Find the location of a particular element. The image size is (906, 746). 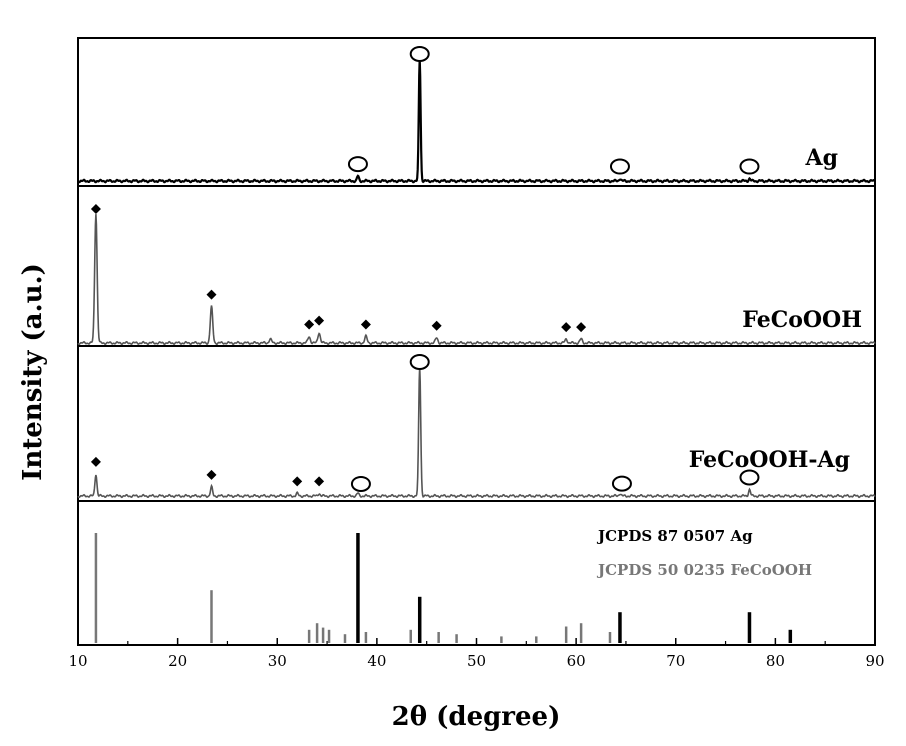

reference-lines is located at coordinates (443, 588).